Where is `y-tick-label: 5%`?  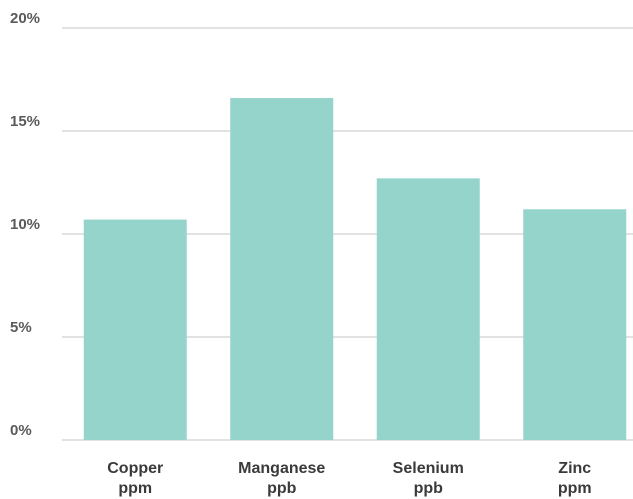
y-tick-label: 5% is located at coordinates (21, 327).